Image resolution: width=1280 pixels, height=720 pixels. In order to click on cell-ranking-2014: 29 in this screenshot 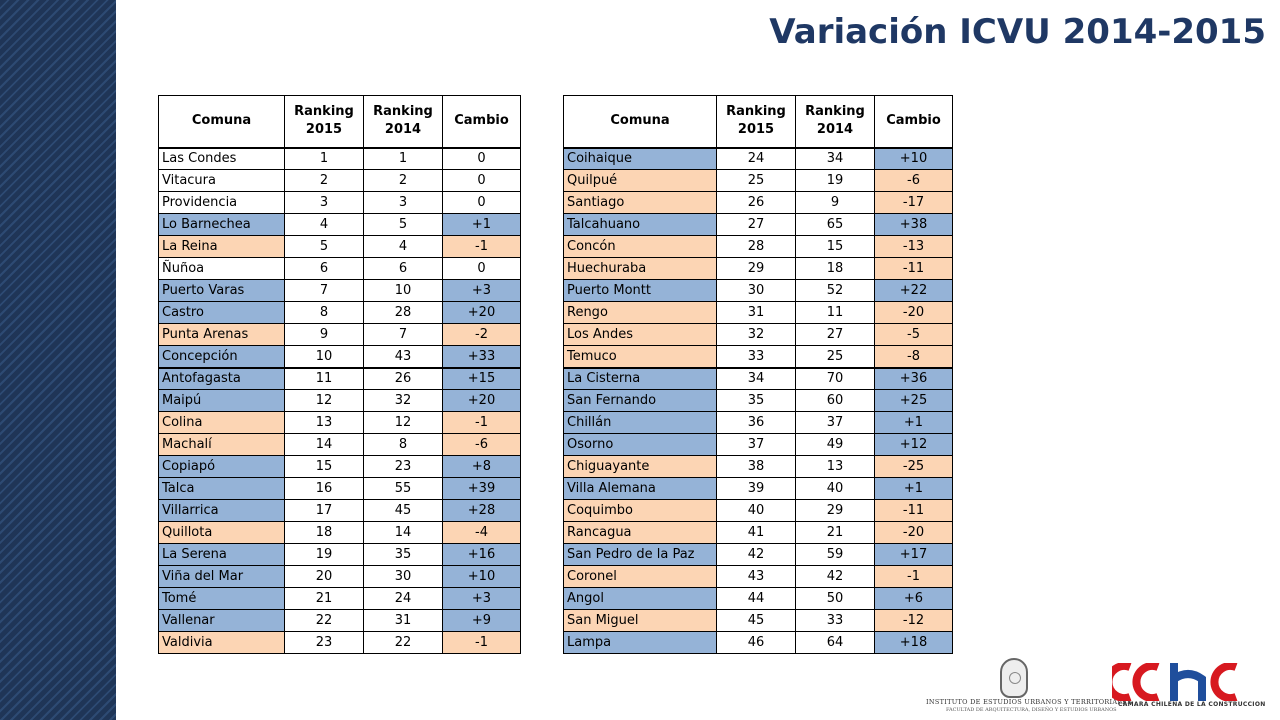, I will do `click(835, 510)`.